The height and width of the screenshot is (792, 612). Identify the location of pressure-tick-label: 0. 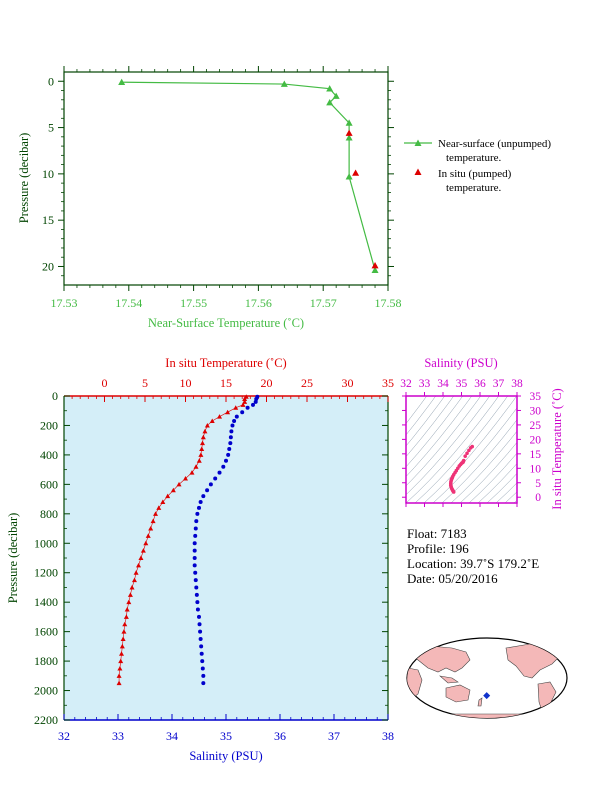
(55, 396).